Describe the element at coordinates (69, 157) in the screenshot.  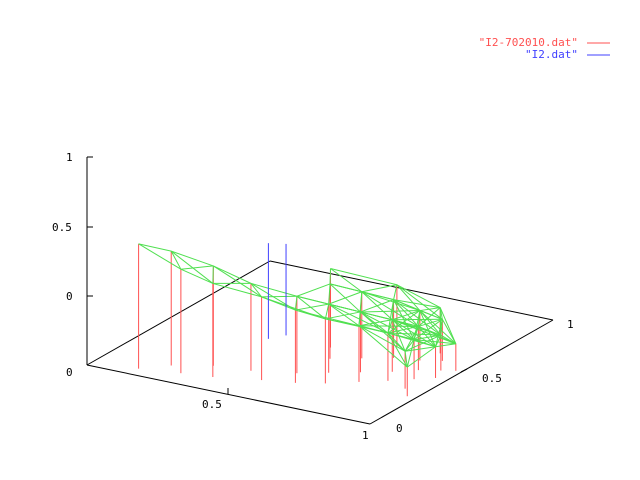
I see `z-tick-label-1: 1` at that location.